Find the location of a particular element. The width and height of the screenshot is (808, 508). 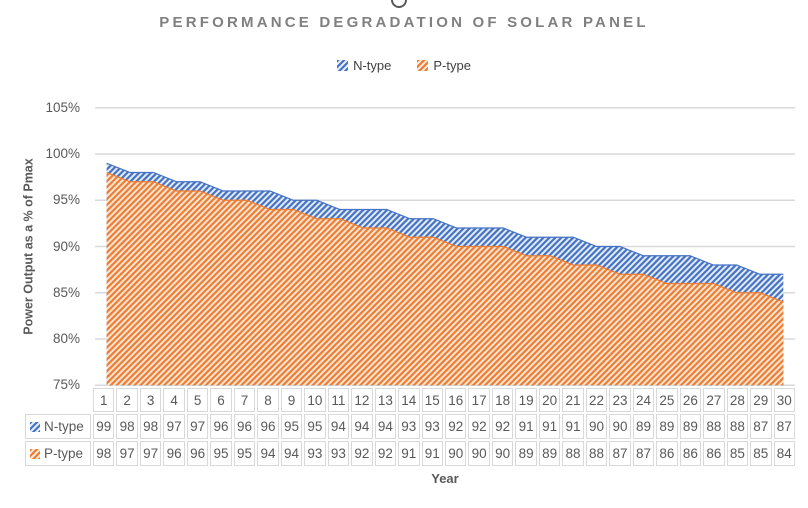

year-header-cell: 12 is located at coordinates (362, 400).